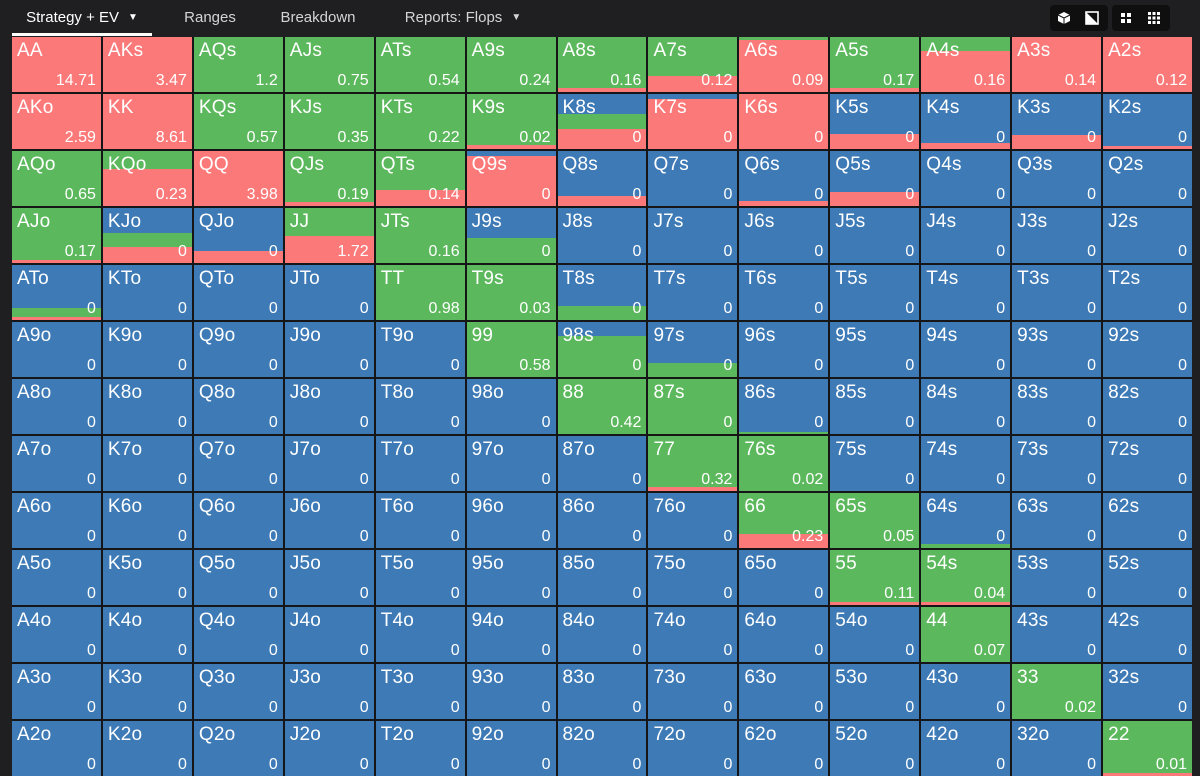  I want to click on hand-cell-Q9o: Q9o 0, so click(238, 349).